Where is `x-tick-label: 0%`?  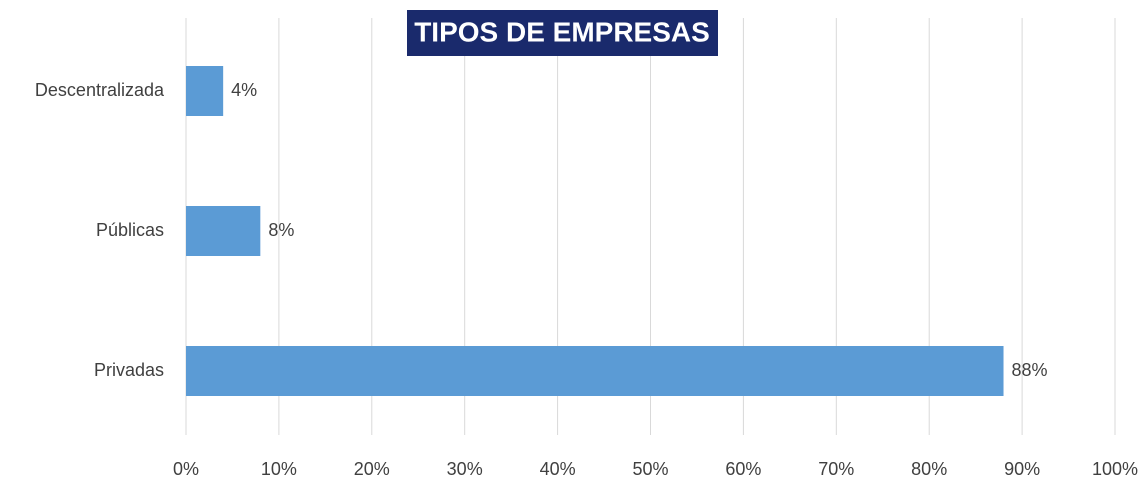
x-tick-label: 0% is located at coordinates (186, 469).